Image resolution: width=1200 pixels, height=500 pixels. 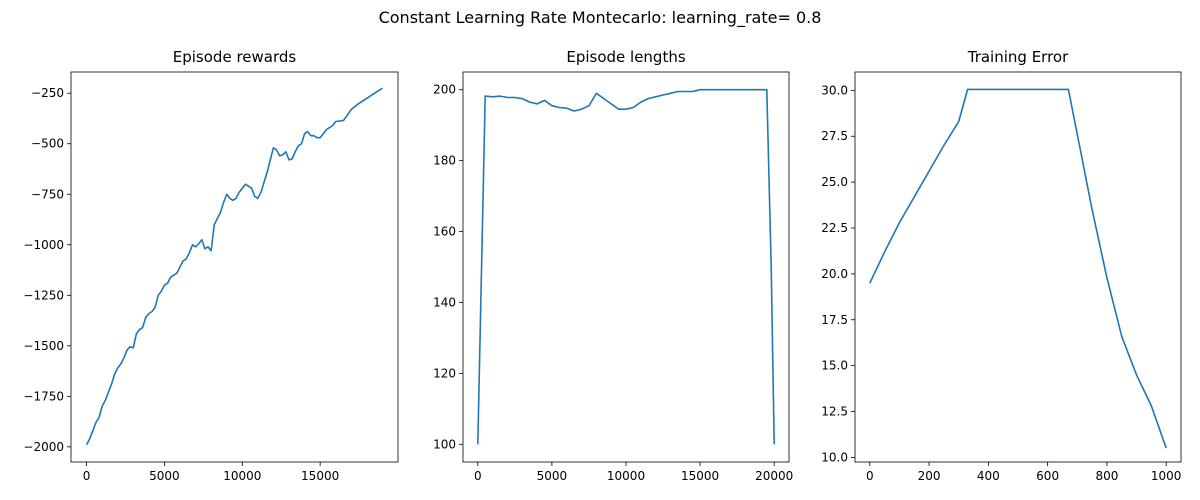 I want to click on chart-episode-rewards-x-tick-label-15000: 15000, so click(x=320, y=476).